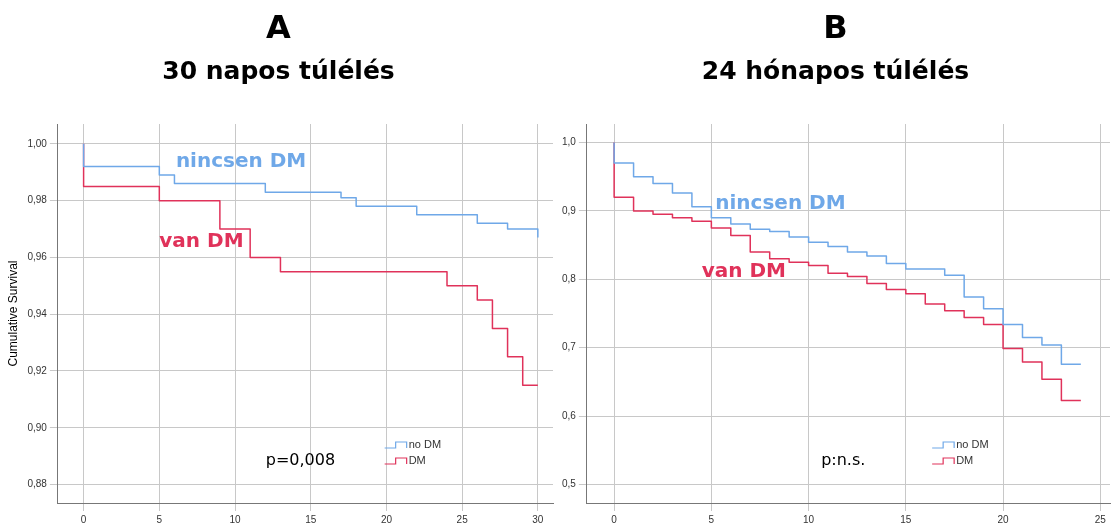 This screenshot has width=1115, height=531. What do you see at coordinates (37, 370) in the screenshot?
I see `y-tick-label: 0,92` at bounding box center [37, 370].